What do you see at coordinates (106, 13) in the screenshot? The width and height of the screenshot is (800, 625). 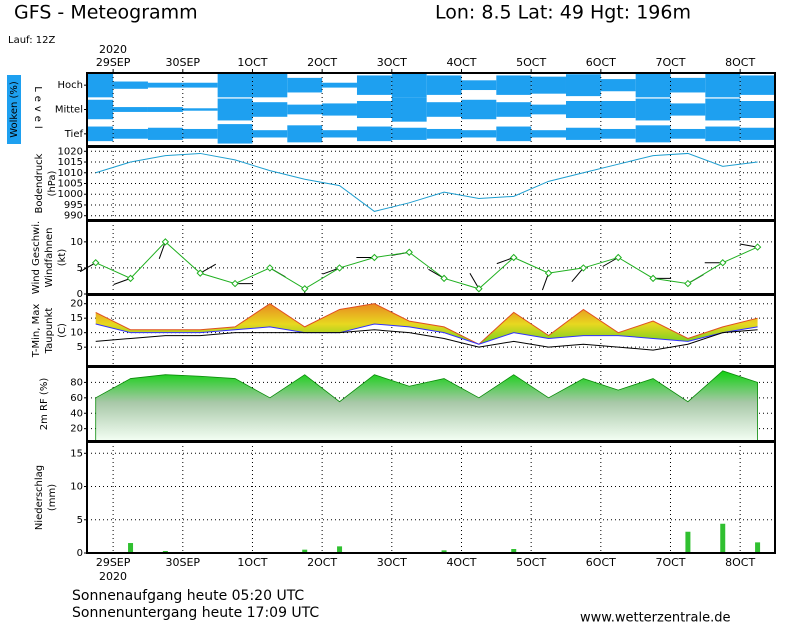 I see `title: GFS - Meteogramm` at bounding box center [106, 13].